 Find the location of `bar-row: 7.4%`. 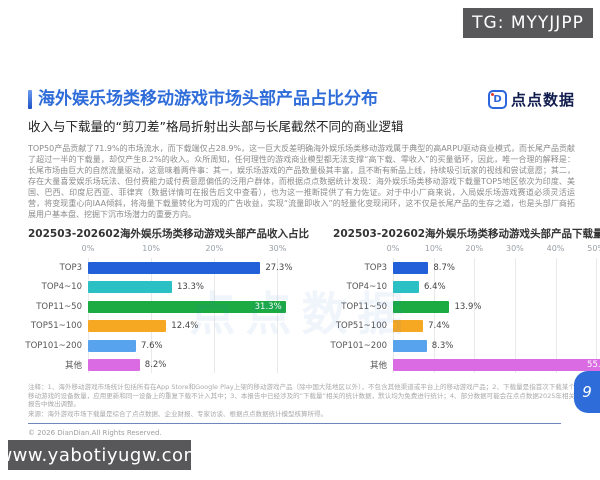

bar-row: 7.4% is located at coordinates (496, 327).